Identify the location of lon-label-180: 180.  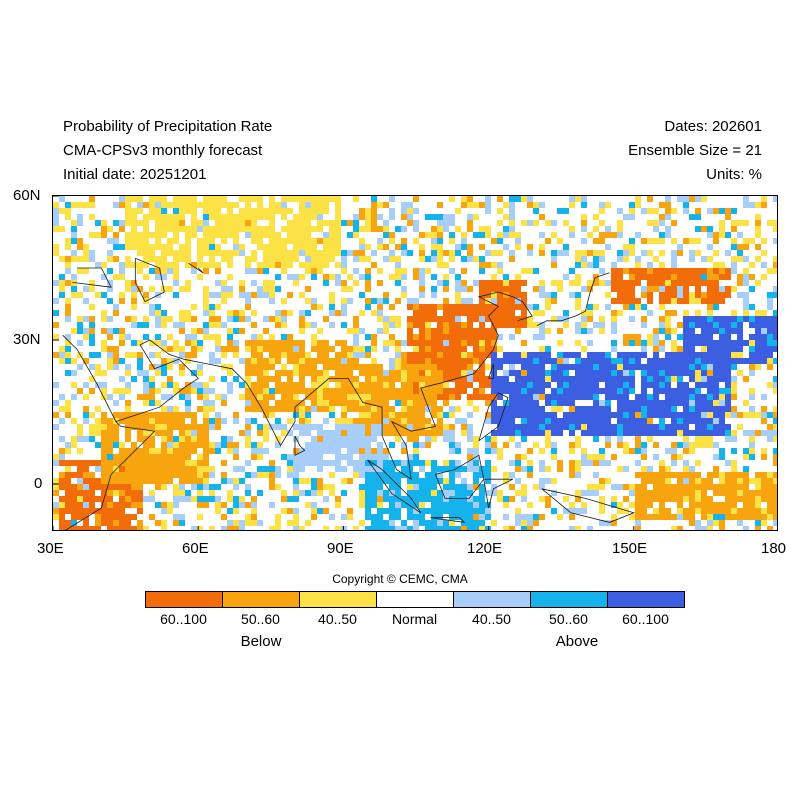
(774, 548).